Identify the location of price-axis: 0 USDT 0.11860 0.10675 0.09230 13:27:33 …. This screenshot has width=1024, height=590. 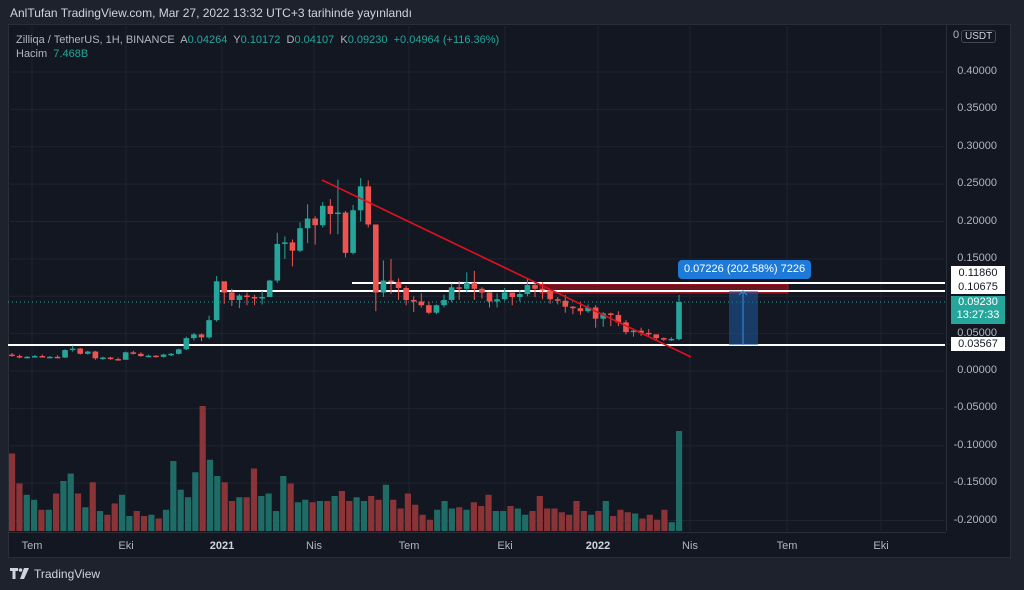
(978, 277).